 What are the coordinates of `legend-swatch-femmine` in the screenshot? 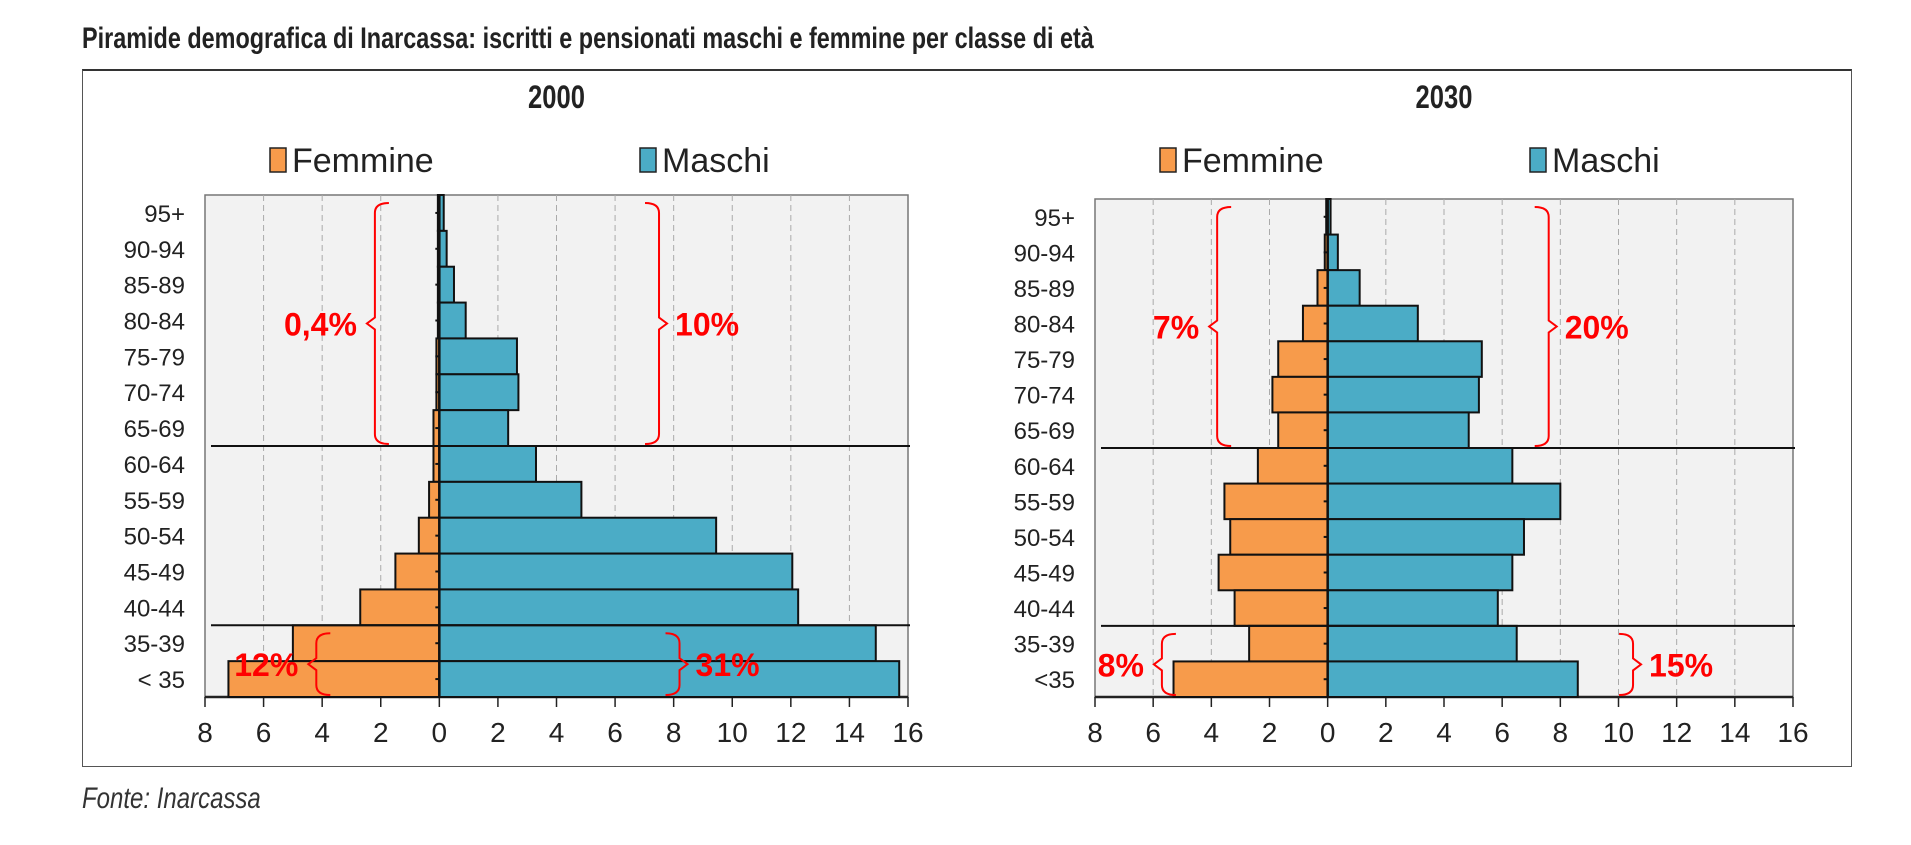 It's located at (1168, 160).